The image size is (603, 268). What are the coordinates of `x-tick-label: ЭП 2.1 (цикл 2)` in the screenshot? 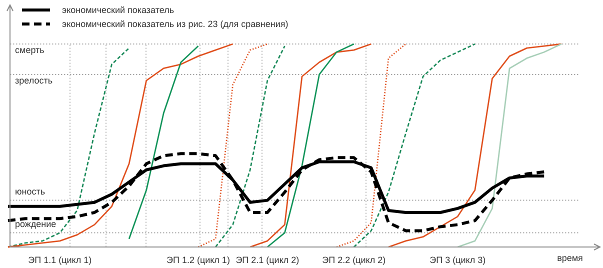 It's located at (268, 260).